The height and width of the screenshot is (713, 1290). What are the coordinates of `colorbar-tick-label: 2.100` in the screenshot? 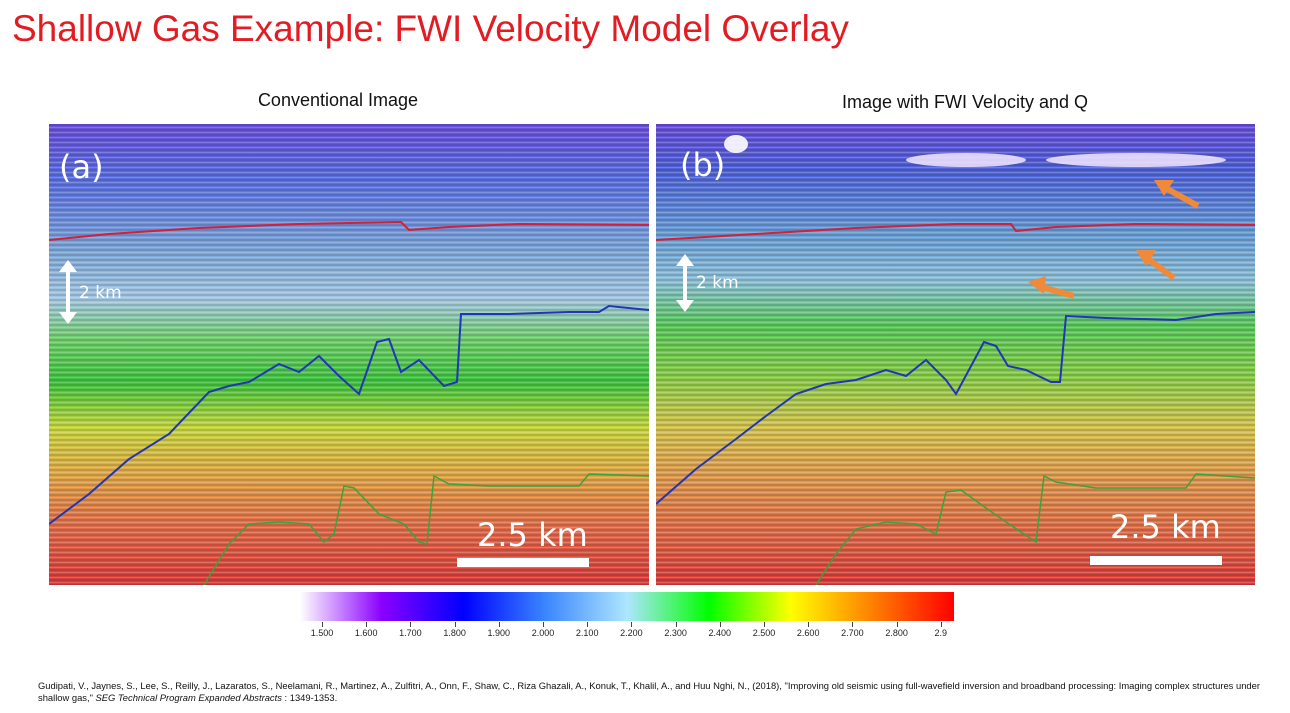 It's located at (587, 633).